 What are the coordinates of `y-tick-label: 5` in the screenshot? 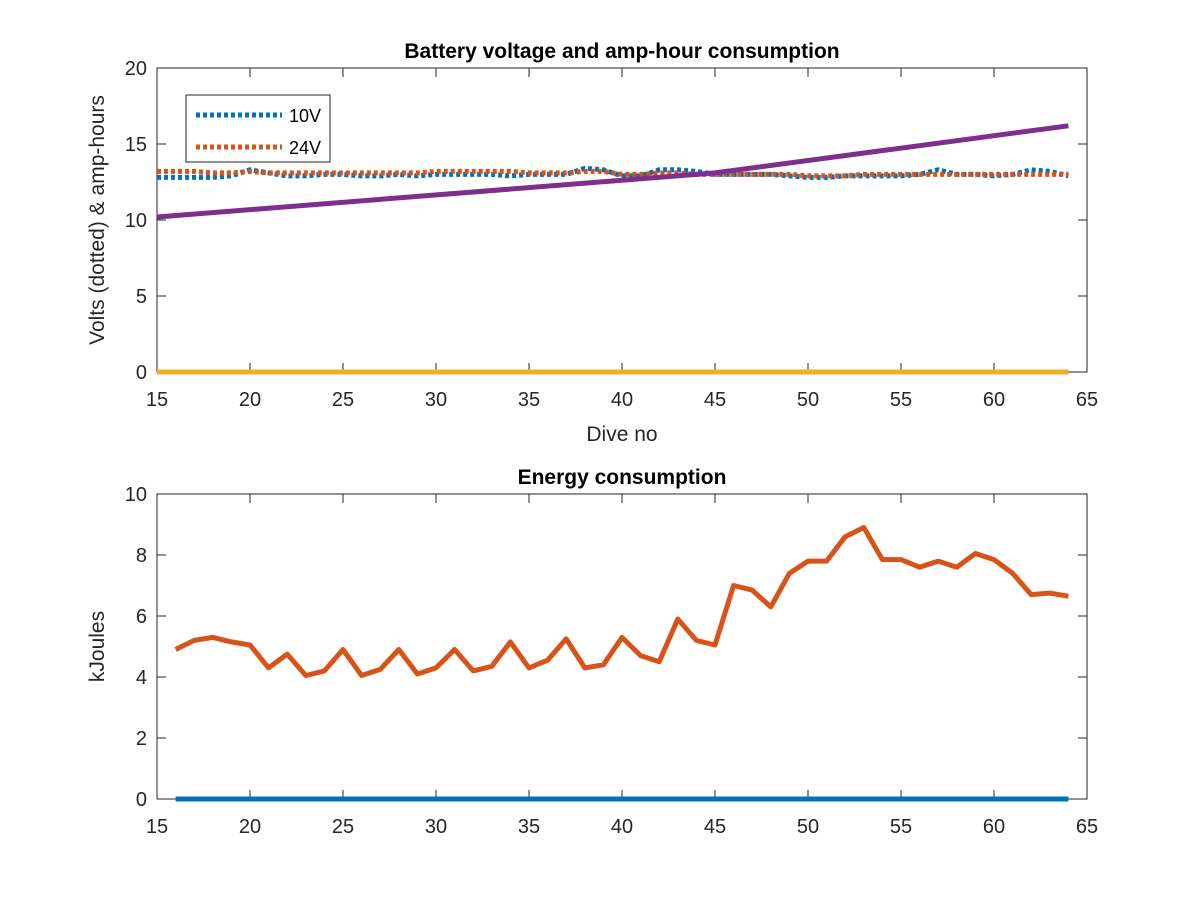 It's located at (141, 297).